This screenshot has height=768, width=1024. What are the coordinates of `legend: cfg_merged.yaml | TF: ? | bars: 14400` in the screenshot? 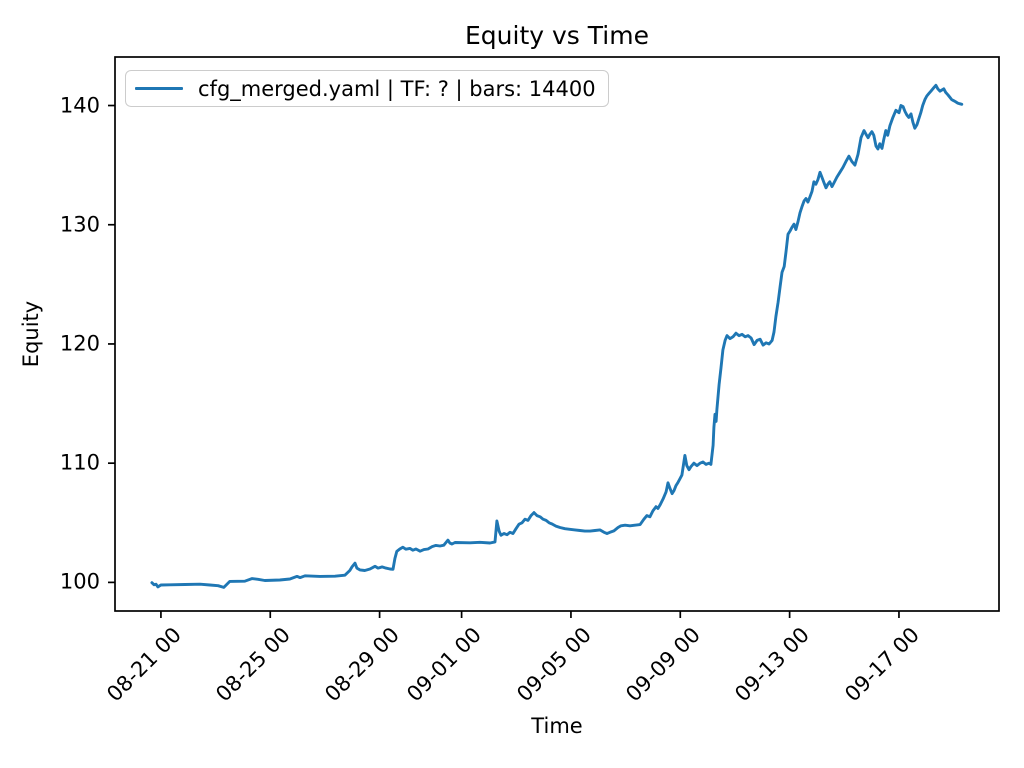 It's located at (367, 88).